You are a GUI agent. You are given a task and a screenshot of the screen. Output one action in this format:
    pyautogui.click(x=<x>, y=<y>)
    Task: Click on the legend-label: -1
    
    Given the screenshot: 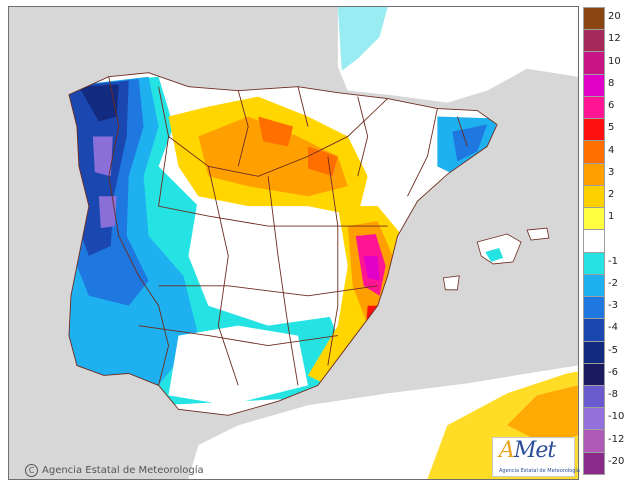 What is the action you would take?
    pyautogui.click(x=613, y=261)
    